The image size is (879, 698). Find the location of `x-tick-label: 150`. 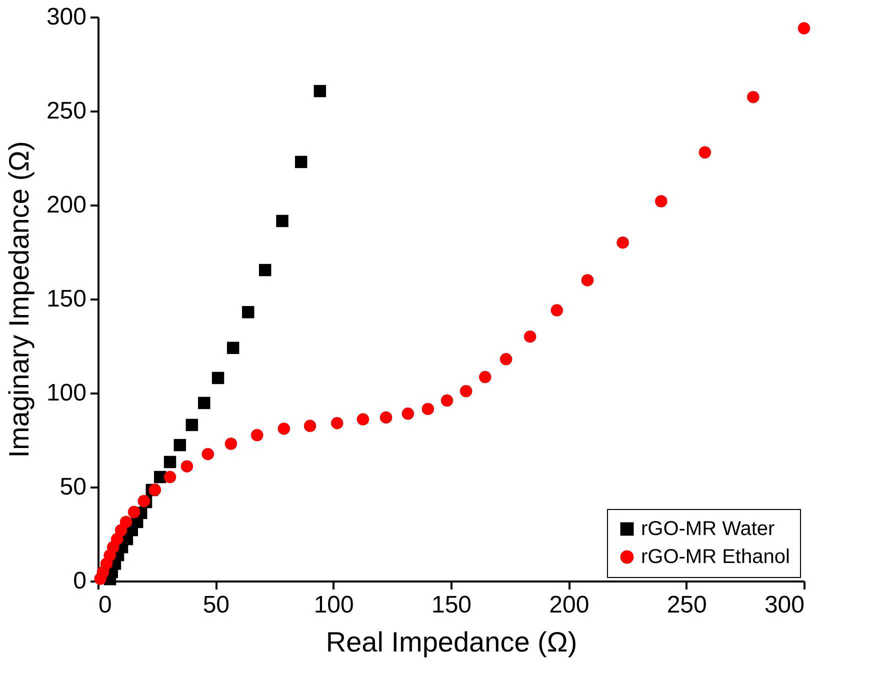

x-tick-label: 150 is located at coordinates (451, 605).